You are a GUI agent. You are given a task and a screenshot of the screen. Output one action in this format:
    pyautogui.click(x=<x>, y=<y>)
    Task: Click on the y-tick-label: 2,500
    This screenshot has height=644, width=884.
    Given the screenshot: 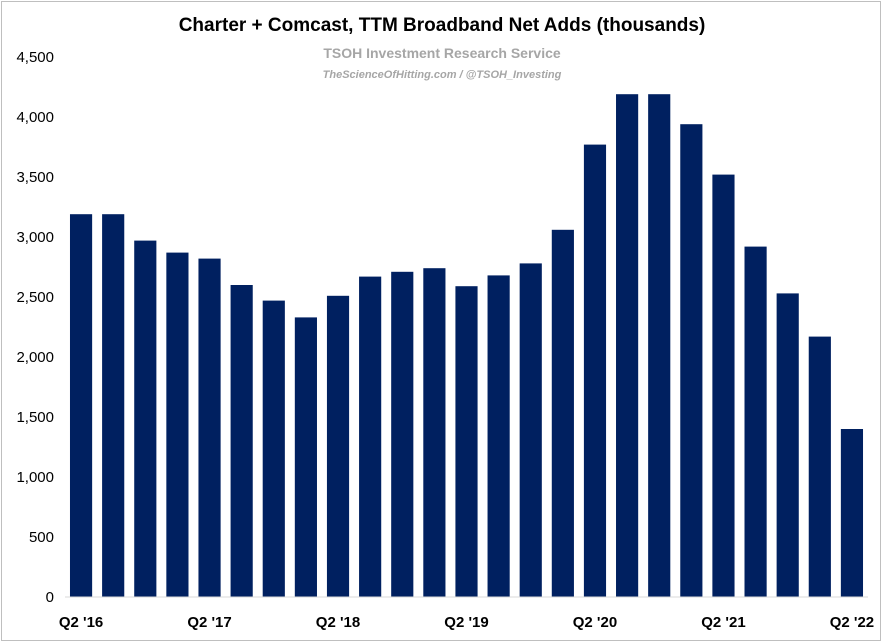 What is the action you would take?
    pyautogui.click(x=35, y=297)
    